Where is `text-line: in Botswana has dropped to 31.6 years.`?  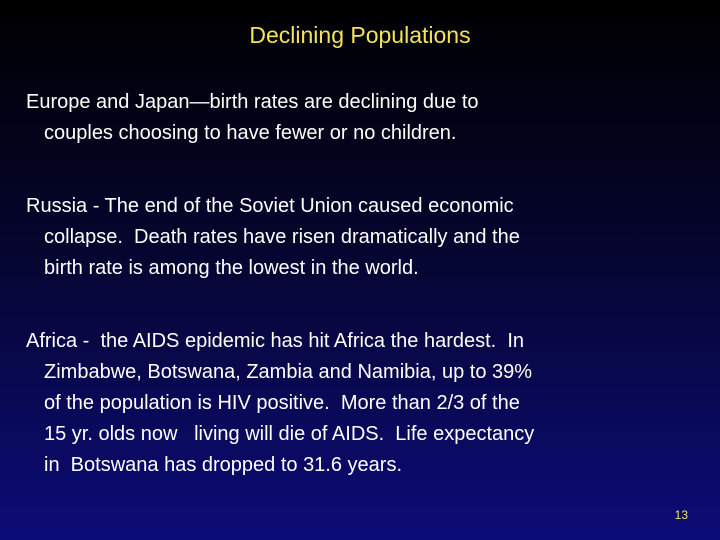 text-line: in Botswana has dropped to 31.6 years. is located at coordinates (223, 465).